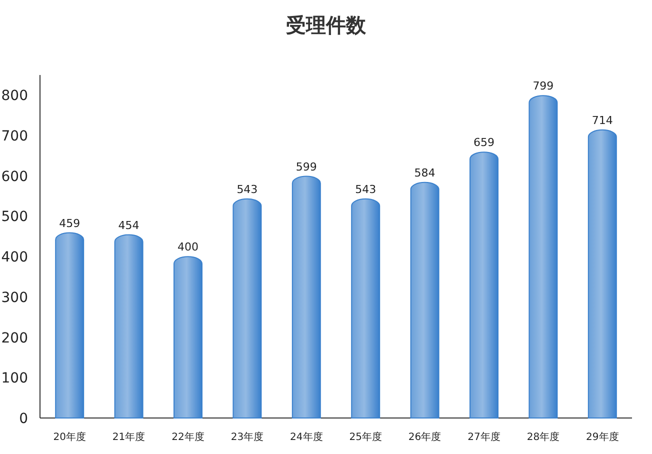 The height and width of the screenshot is (454, 652). I want to click on x-tick-label: 28年度, so click(543, 437).